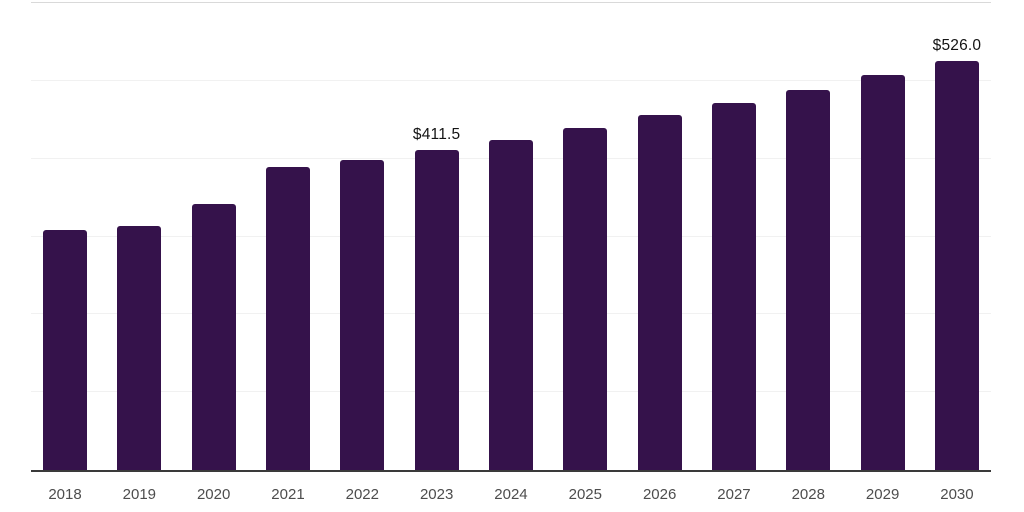 The height and width of the screenshot is (512, 1024). Describe the element at coordinates (139, 494) in the screenshot. I see `x-tick-label-2019: 2019` at that location.